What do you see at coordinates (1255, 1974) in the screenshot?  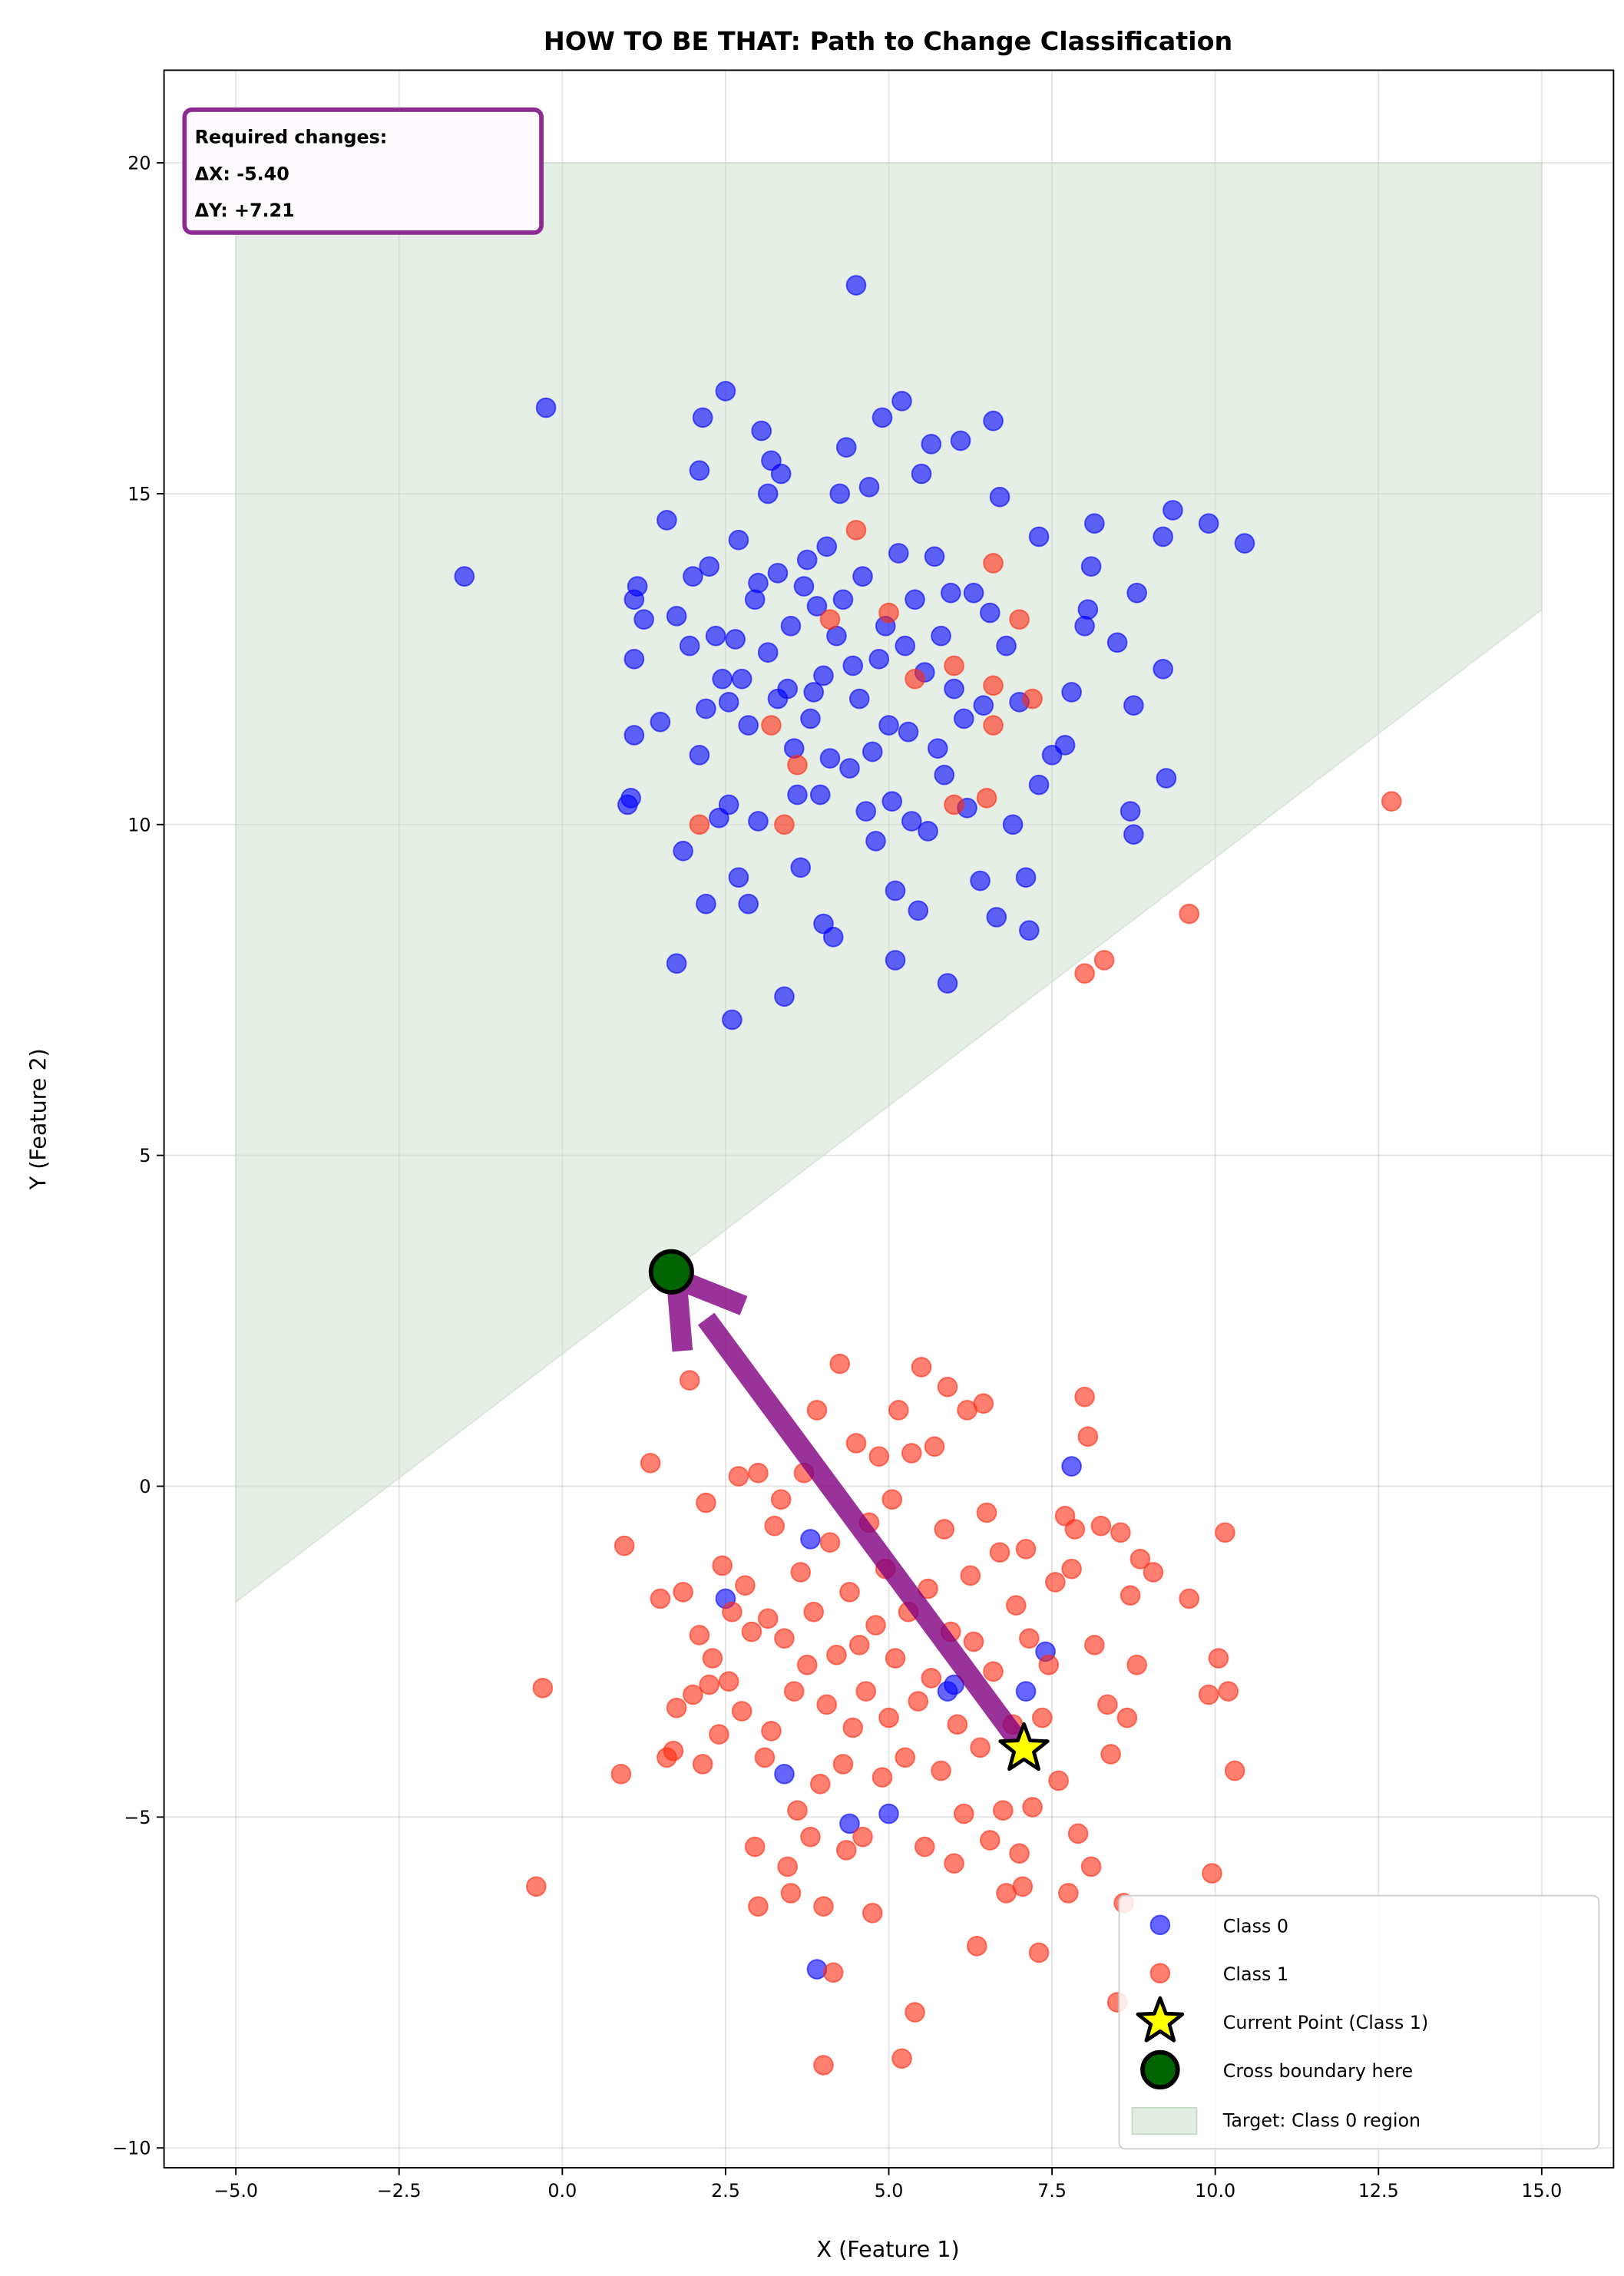 I see `legend-class1-label: Class 1` at bounding box center [1255, 1974].